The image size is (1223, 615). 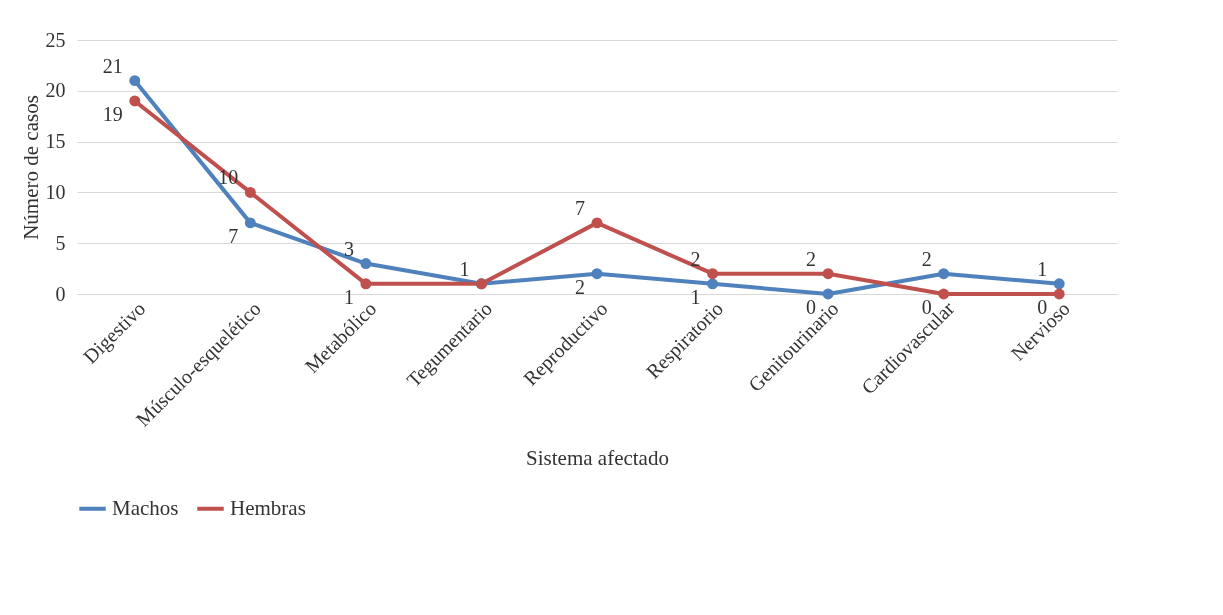 What do you see at coordinates (30, 167) in the screenshot?
I see `y-axis-title: Número de casos` at bounding box center [30, 167].